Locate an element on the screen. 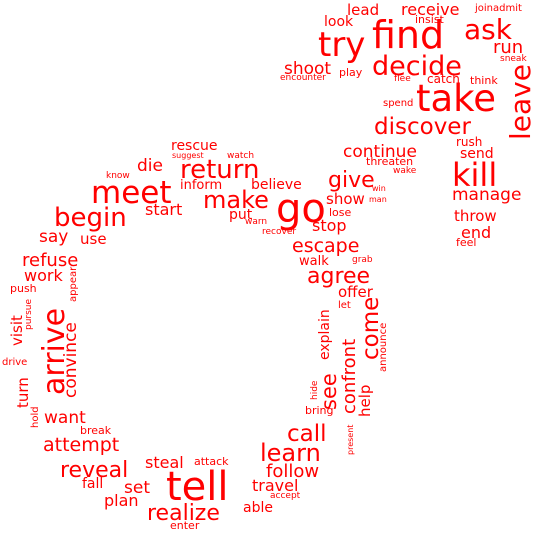  word-let: let is located at coordinates (344, 305).